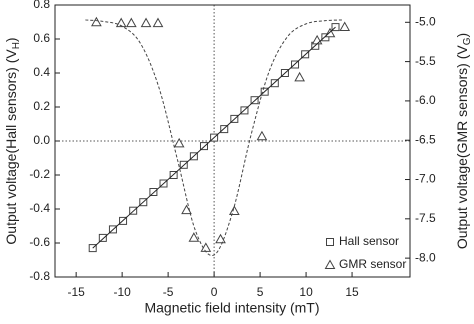 The image size is (474, 324). I want to click on x-tick-label: 5, so click(260, 292).